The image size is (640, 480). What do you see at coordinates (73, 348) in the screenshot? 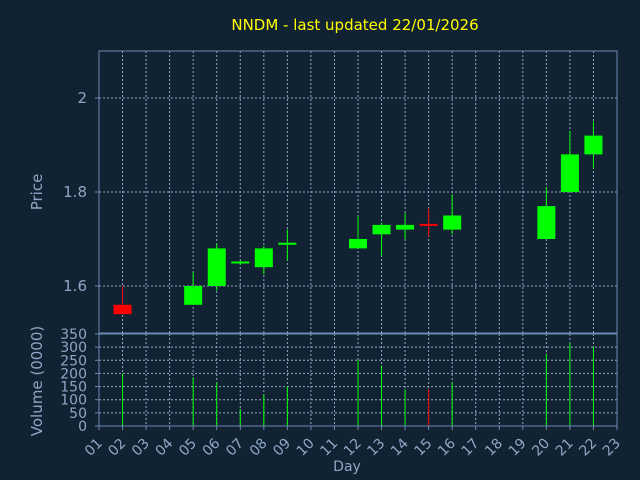
I see `volume-y-tick-label: 300` at bounding box center [73, 348].